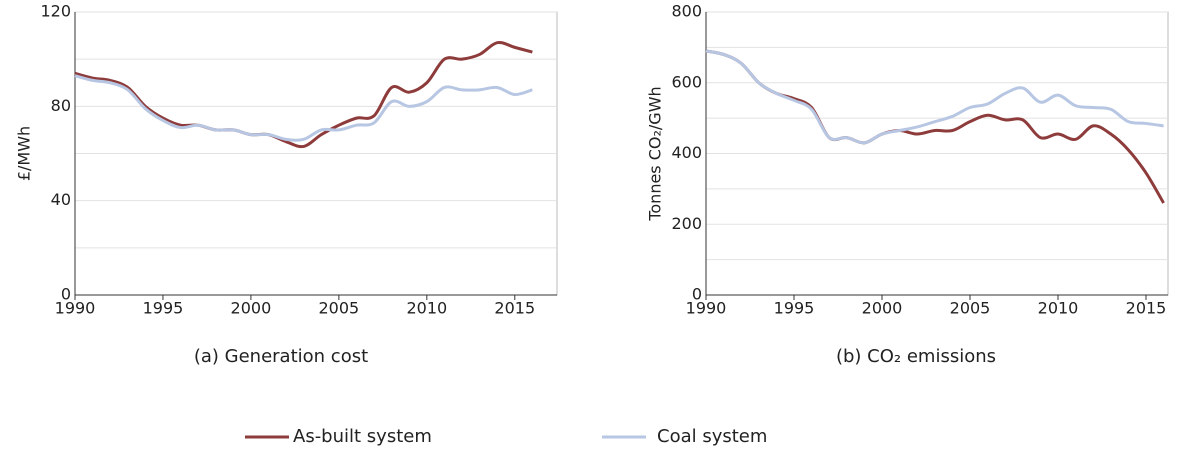 This screenshot has height=461, width=1187. I want to click on panel-caption: (b) CO₂ emissions, so click(916, 356).